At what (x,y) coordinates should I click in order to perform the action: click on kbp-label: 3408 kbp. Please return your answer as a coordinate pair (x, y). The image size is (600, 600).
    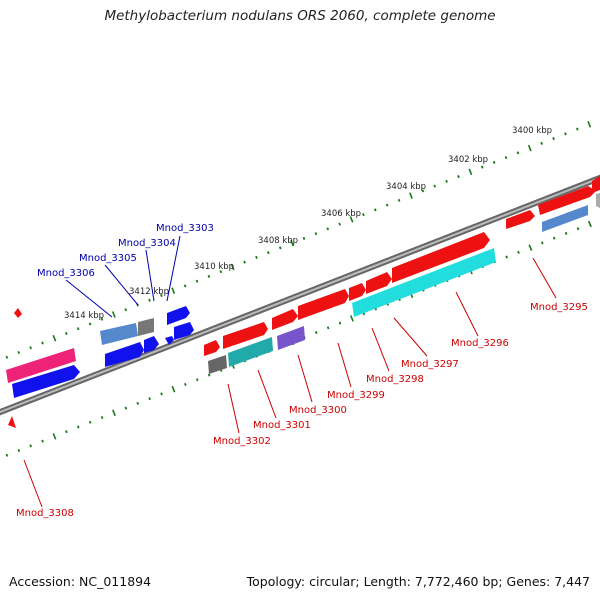
    Looking at the image, I should click on (278, 241).